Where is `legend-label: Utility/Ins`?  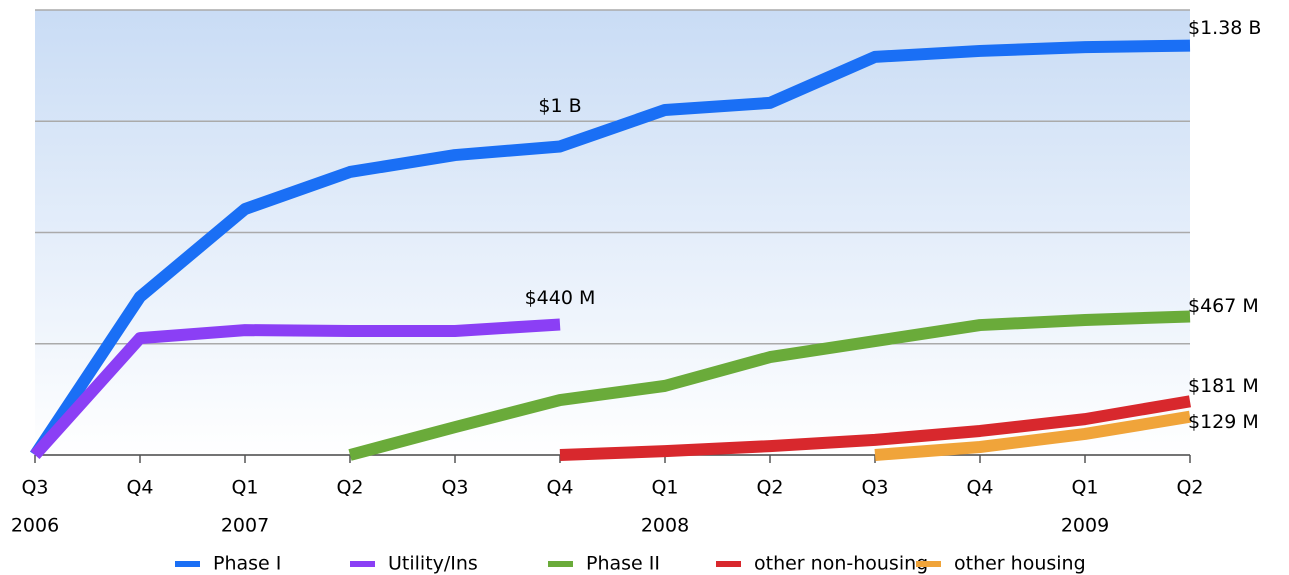 legend-label: Utility/Ins is located at coordinates (433, 564).